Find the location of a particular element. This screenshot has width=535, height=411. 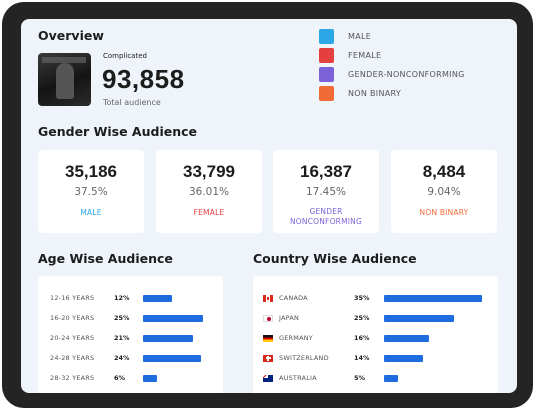

age-row-value: 25% is located at coordinates (122, 318).